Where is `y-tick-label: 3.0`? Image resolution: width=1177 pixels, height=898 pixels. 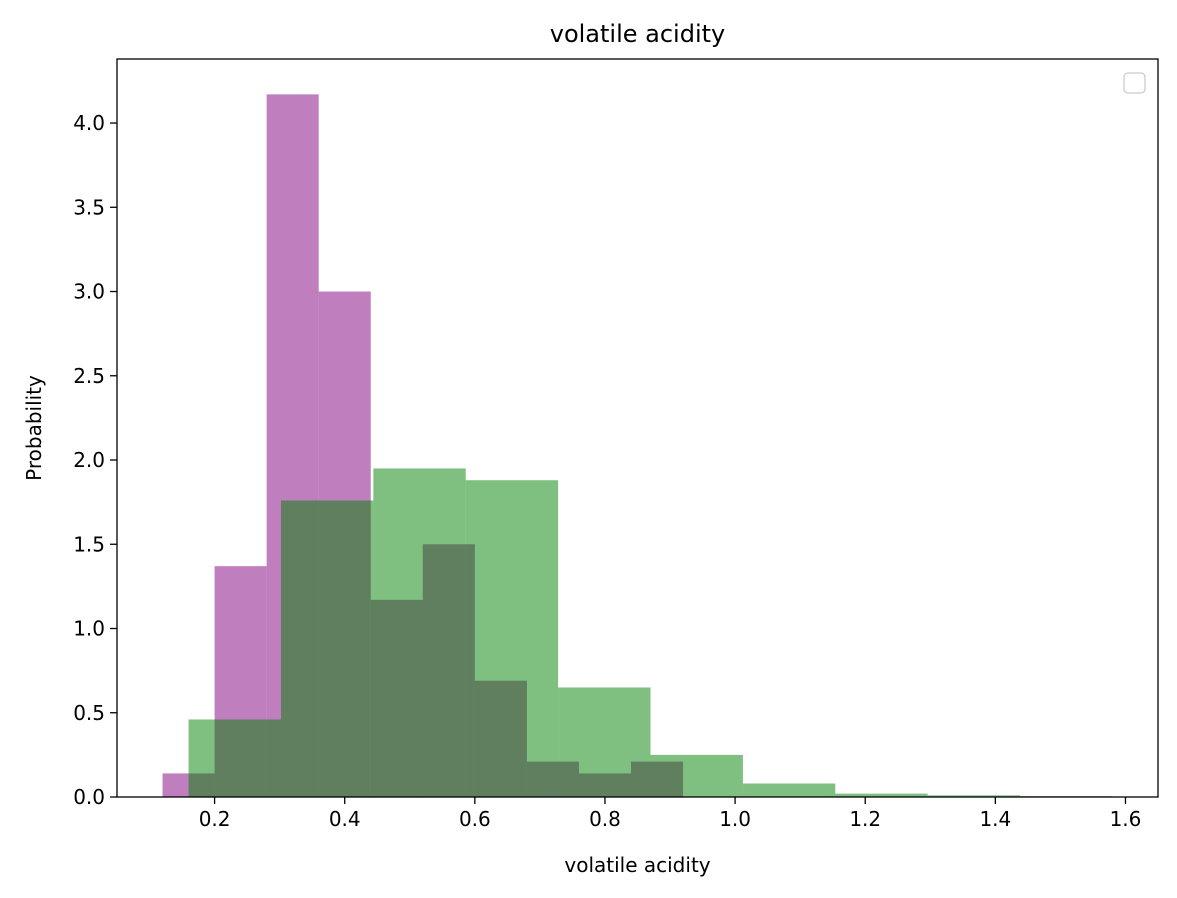
y-tick-label: 3.0 is located at coordinates (89, 292).